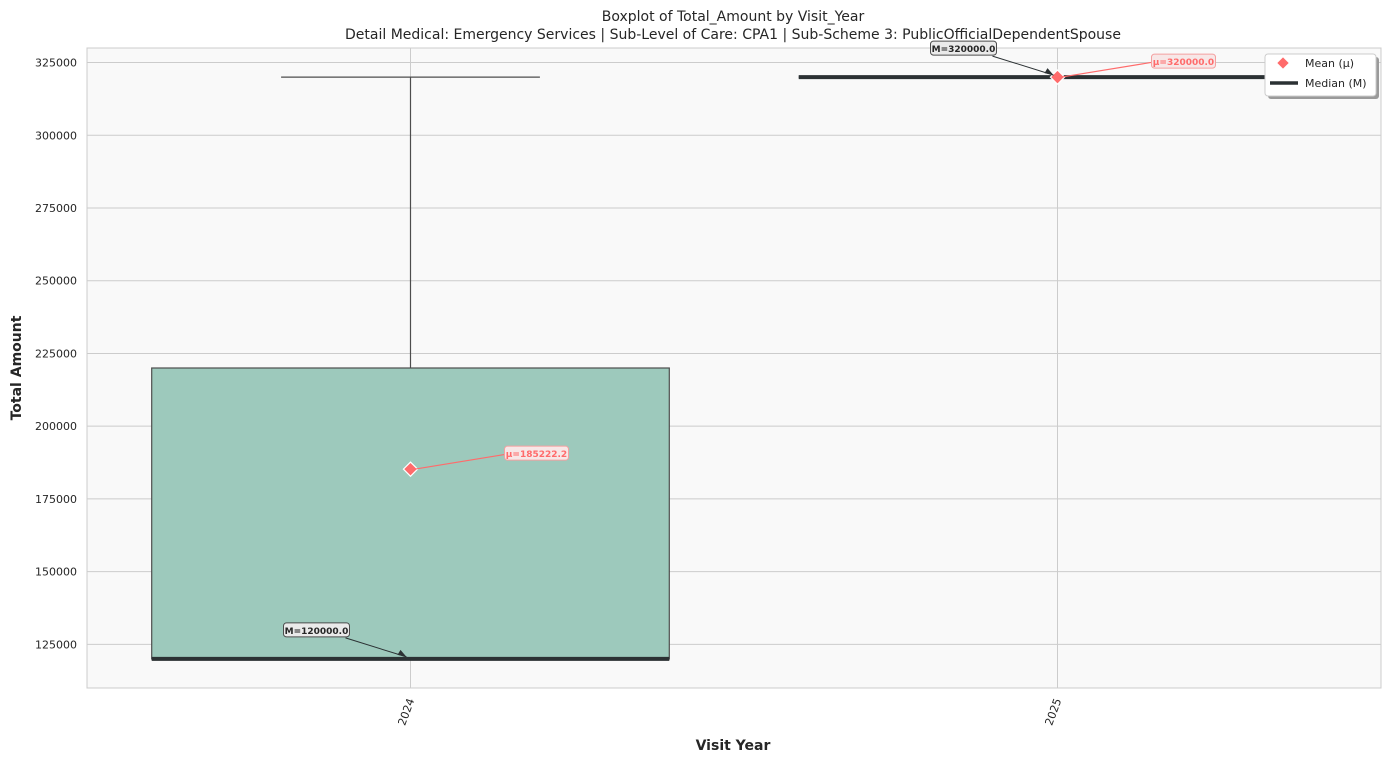  What do you see at coordinates (56, 63) in the screenshot?
I see `y-tick-label: 325000` at bounding box center [56, 63].